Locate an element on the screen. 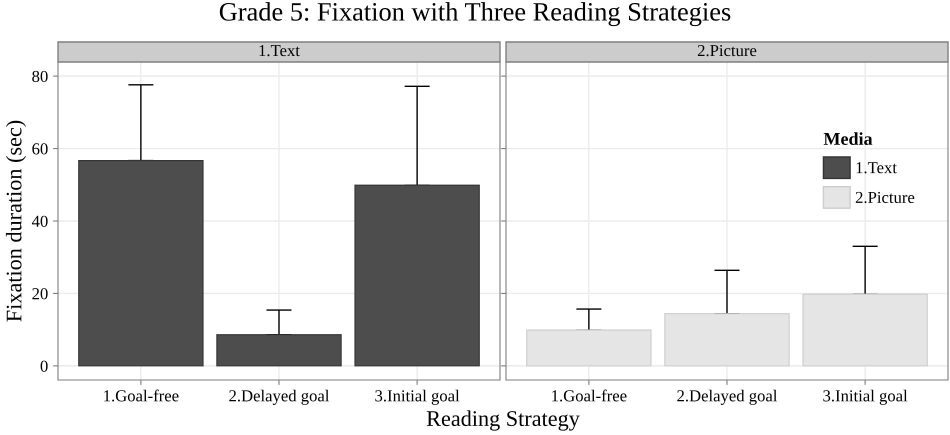  legend-label: 2.Picture is located at coordinates (885, 198).